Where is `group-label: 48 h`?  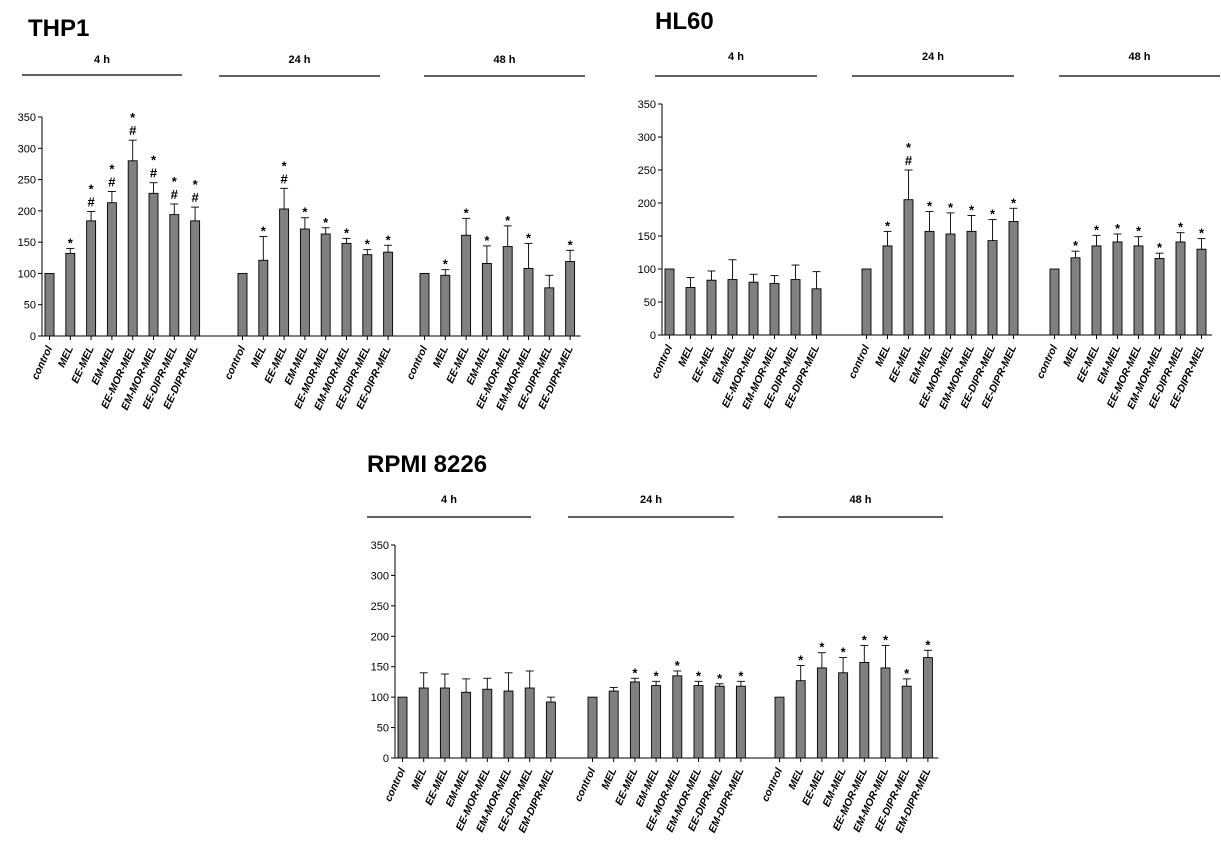 group-label: 48 h is located at coordinates (860, 500).